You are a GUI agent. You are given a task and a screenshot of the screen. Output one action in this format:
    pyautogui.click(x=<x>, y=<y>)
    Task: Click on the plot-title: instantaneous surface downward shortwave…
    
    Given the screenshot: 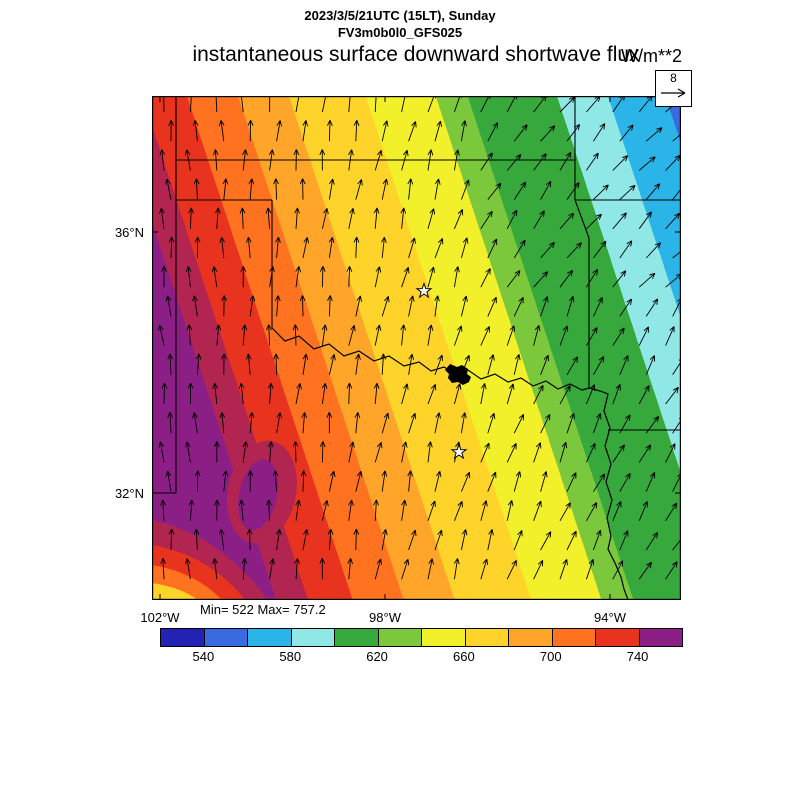 What is the action you would take?
    pyautogui.click(x=416, y=54)
    